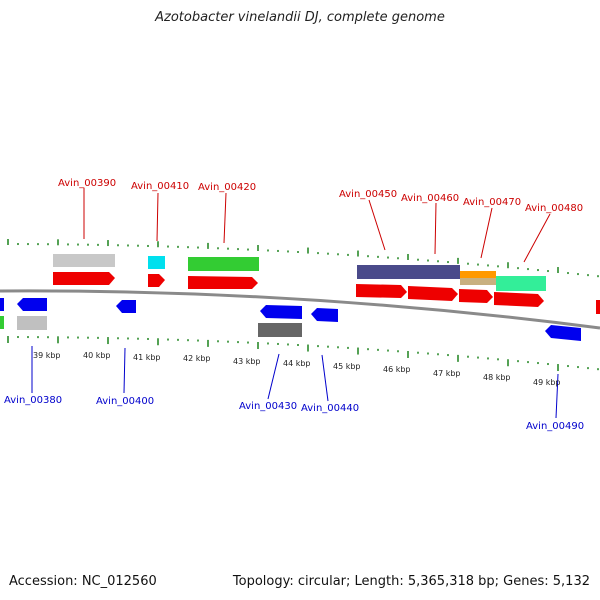 The width and height of the screenshot is (600, 600). I want to click on outer-tick-marks, so click(303, 258).